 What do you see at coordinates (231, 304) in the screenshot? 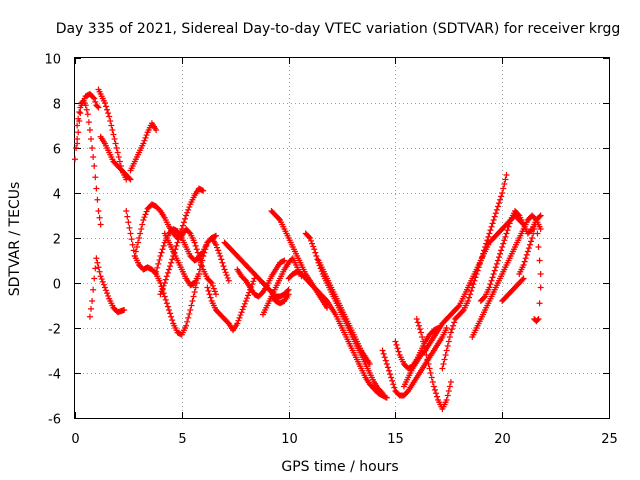
I see `series-track-m` at bounding box center [231, 304].